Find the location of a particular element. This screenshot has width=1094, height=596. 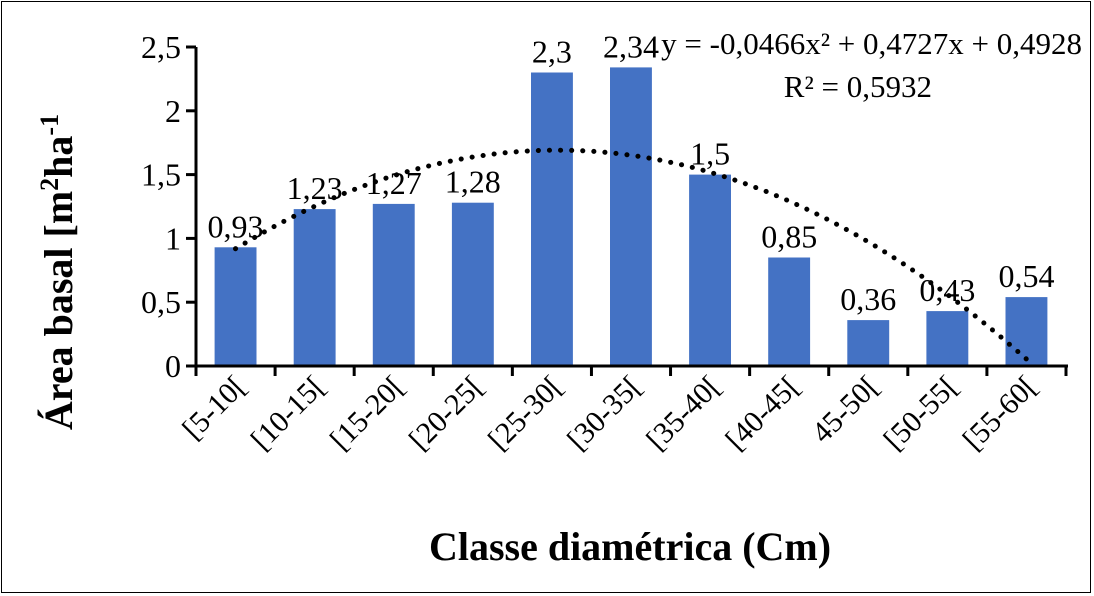

data-label: 0,54 is located at coordinates (1027, 276).